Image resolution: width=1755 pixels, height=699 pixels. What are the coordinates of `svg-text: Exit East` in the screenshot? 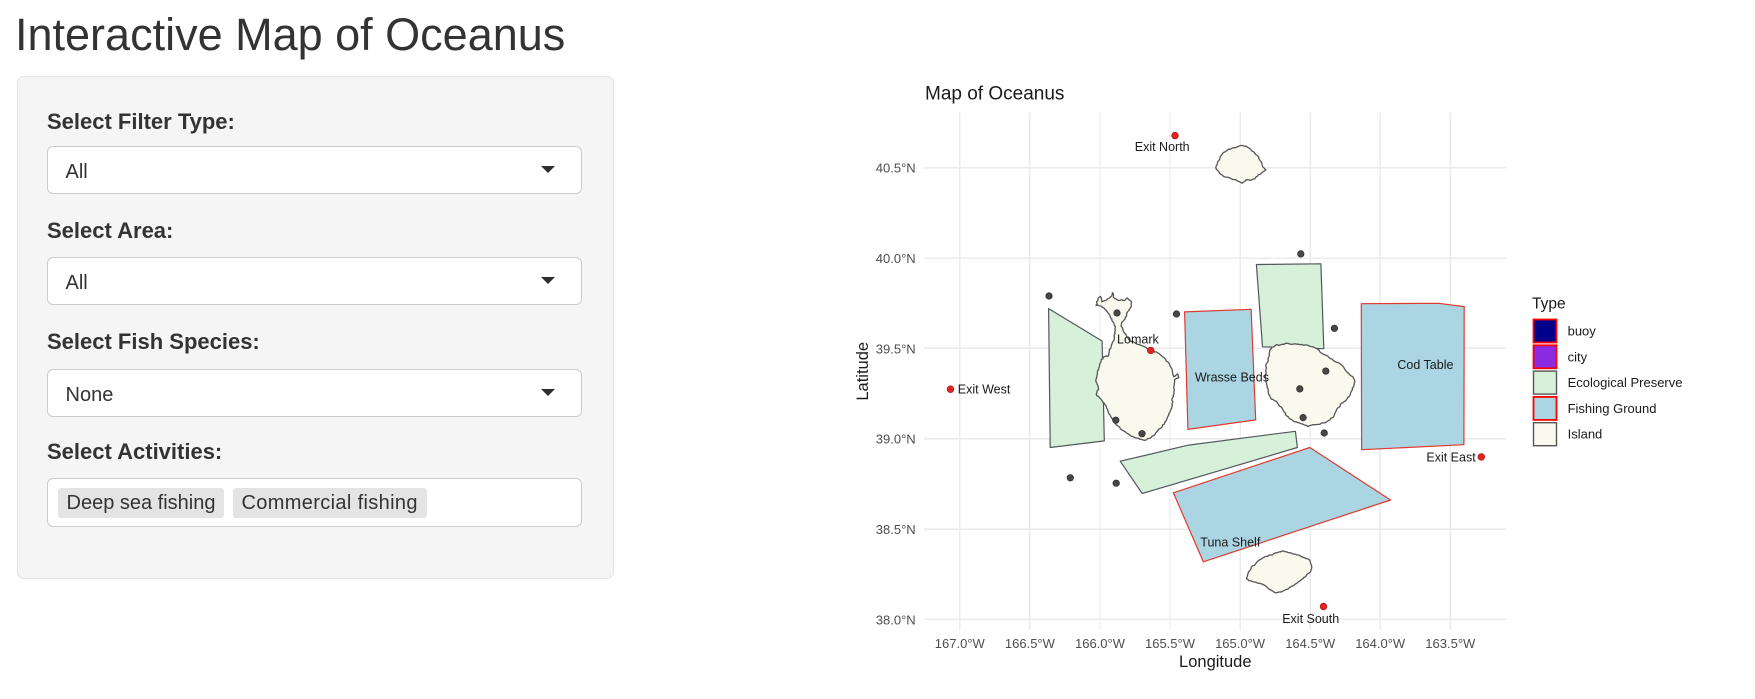 It's located at (1451, 457).